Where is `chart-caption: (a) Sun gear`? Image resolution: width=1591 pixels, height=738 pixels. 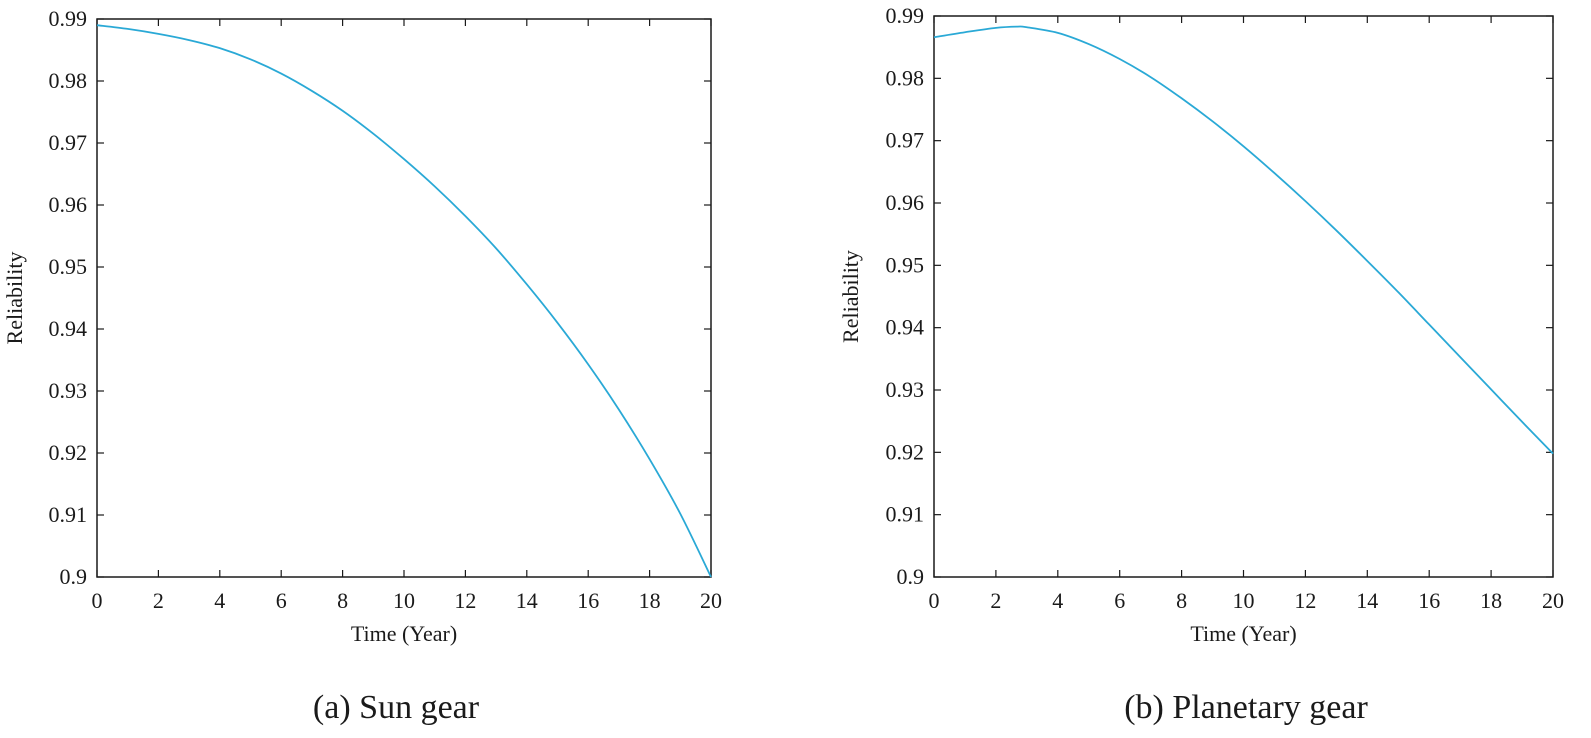 chart-caption: (a) Sun gear is located at coordinates (396, 707).